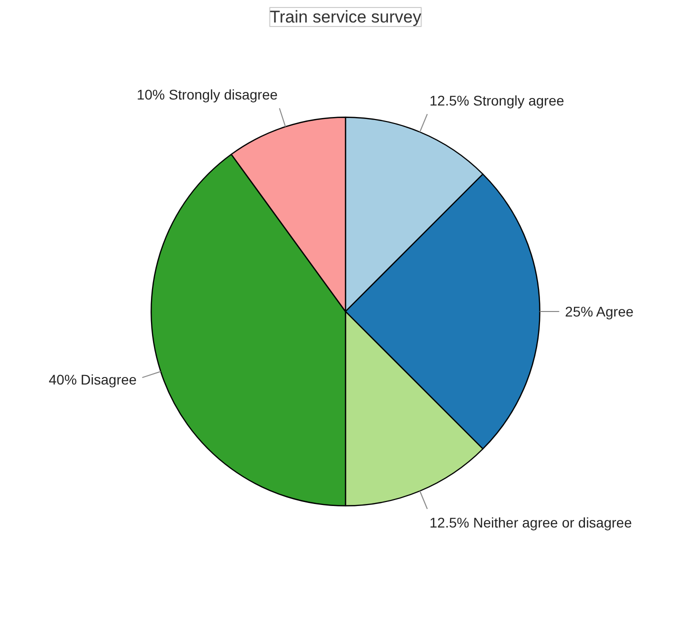  What do you see at coordinates (599, 312) in the screenshot?
I see `slice-label: 25% Agree` at bounding box center [599, 312].